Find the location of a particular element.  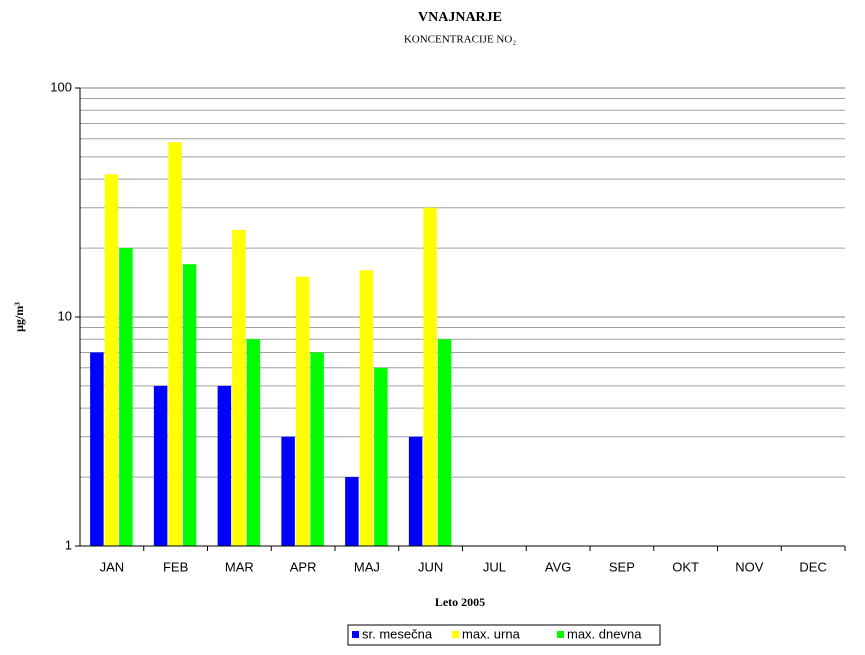

x-axis-label: Leto 2005 is located at coordinates (460, 602).